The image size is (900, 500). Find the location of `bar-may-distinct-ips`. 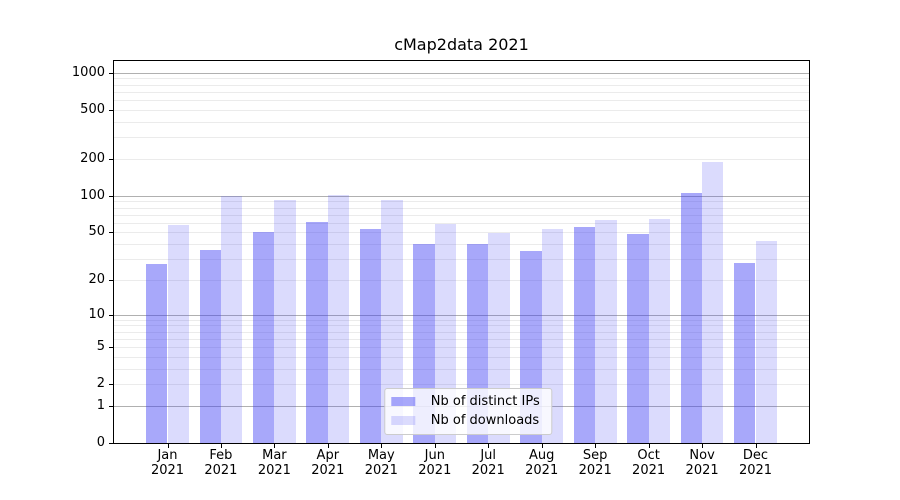

bar-may-distinct-ips is located at coordinates (370, 336).